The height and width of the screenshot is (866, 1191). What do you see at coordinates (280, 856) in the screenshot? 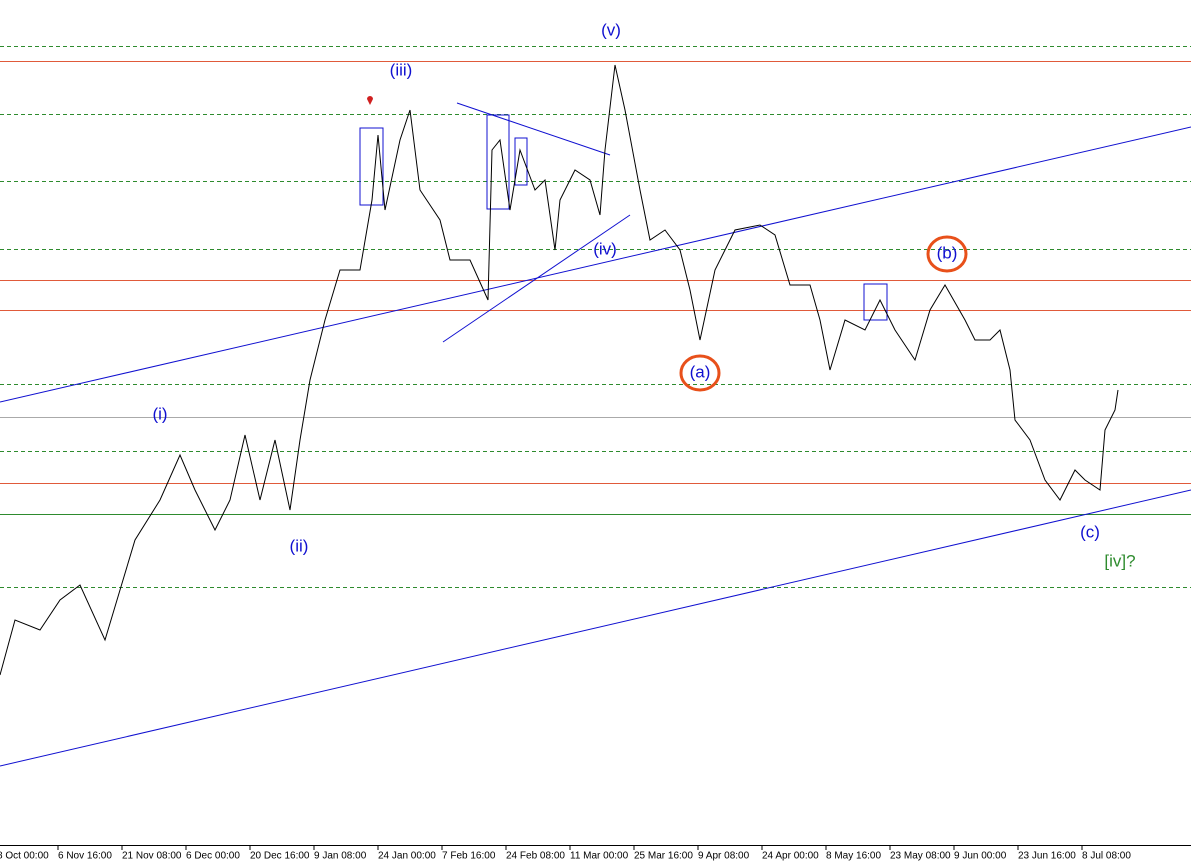
I see `time-label: 20 Dec 16:00` at bounding box center [280, 856].